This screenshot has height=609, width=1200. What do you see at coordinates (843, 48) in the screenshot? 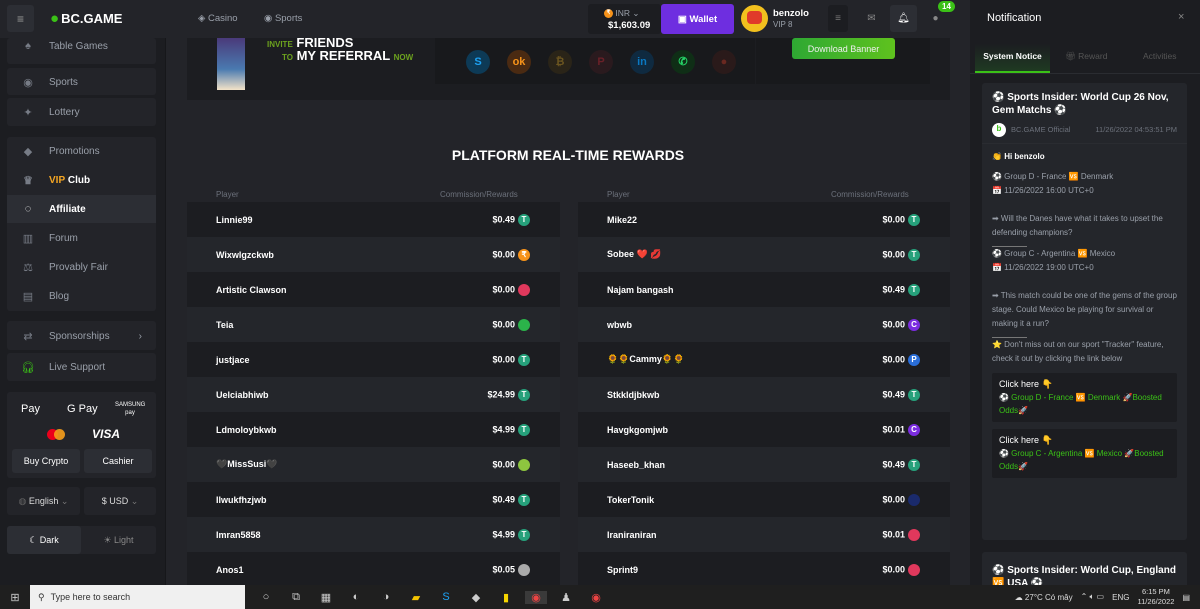
I see `download-banner-button: Download Banner` at bounding box center [843, 48].